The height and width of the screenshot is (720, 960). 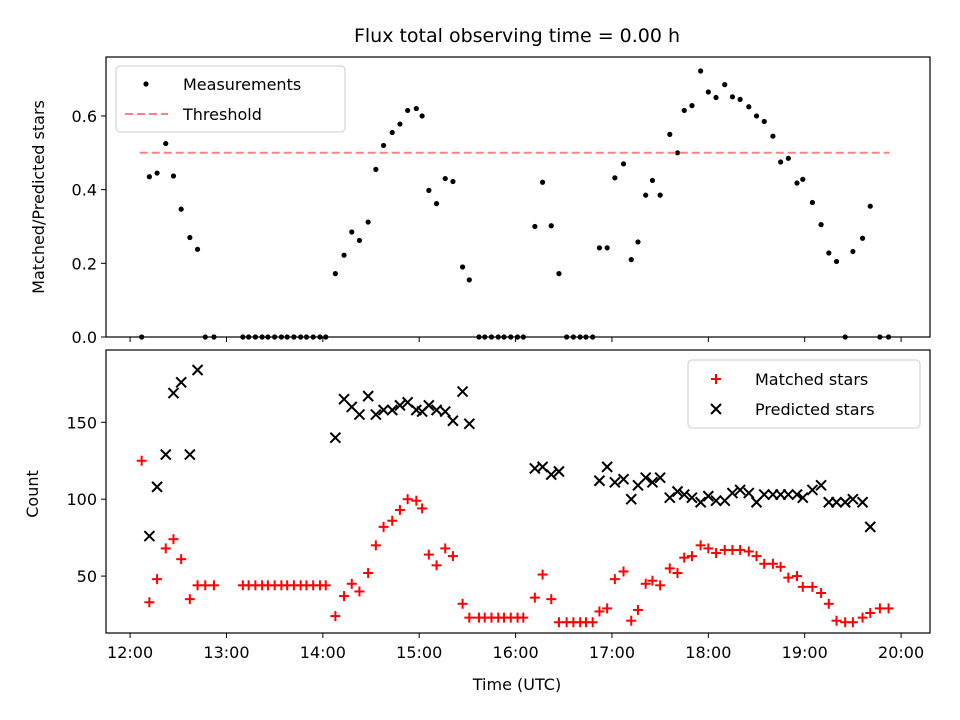 What do you see at coordinates (230, 99) in the screenshot?
I see `top-legend-box` at bounding box center [230, 99].